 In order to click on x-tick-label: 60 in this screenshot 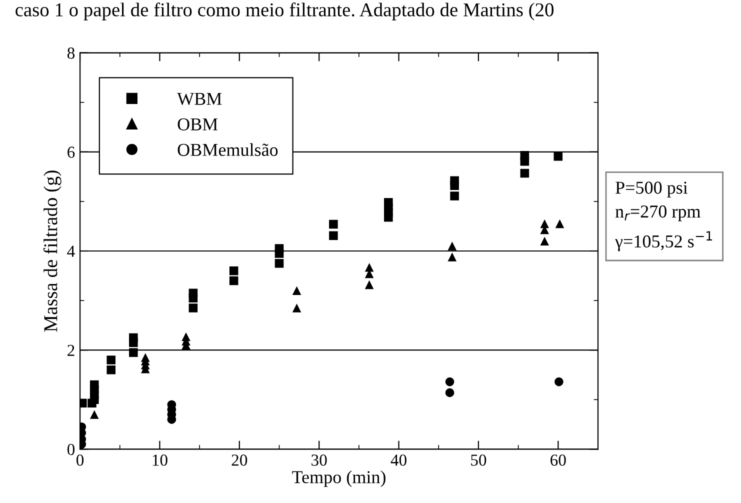, I will do `click(558, 460)`.